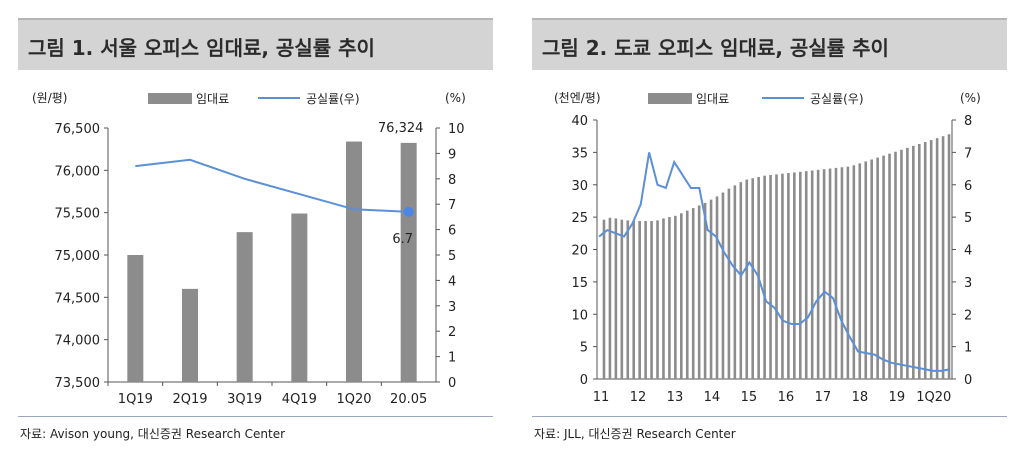  I want to click on vacancy-line, so click(272, 185).